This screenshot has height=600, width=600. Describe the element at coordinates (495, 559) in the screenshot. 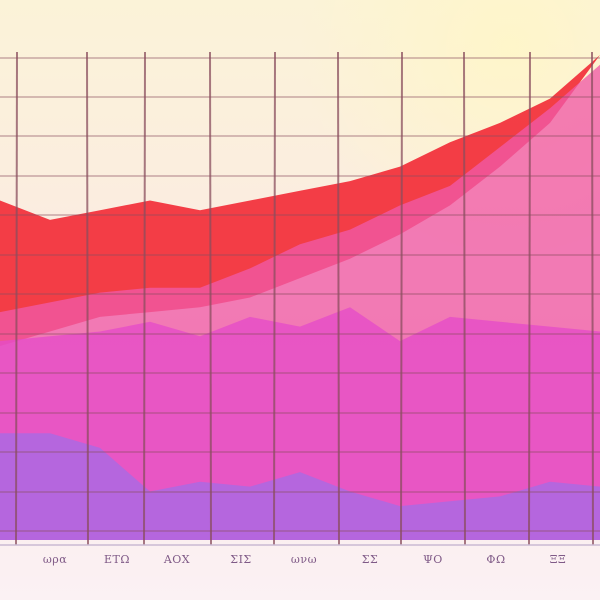

I see `x-tick-label-8: ΦΩ` at that location.